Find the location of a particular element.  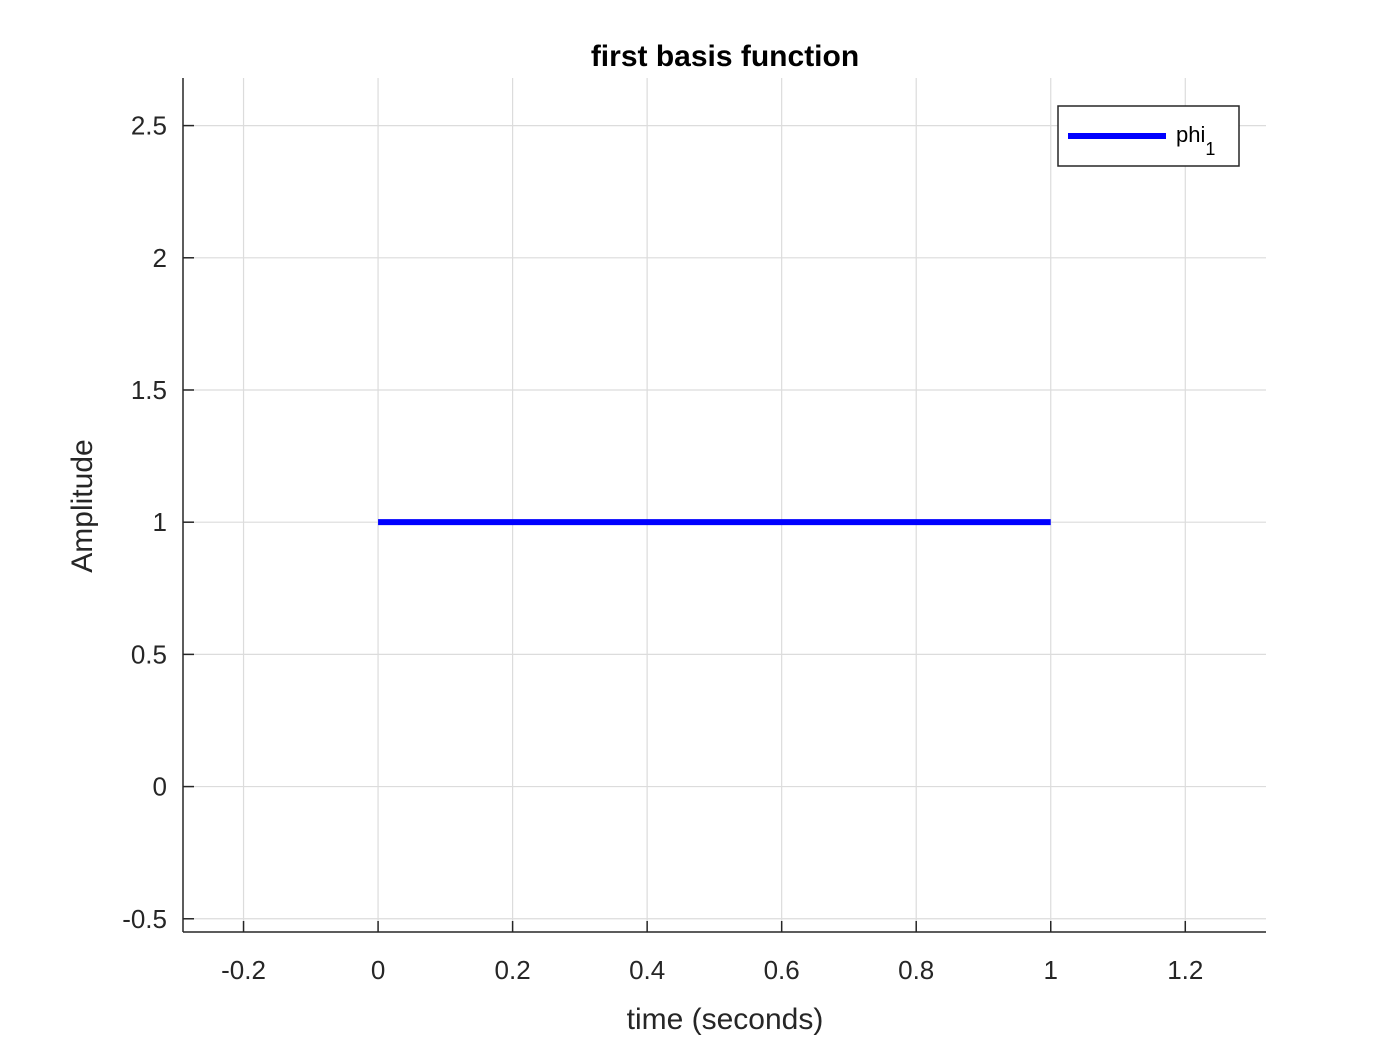

x-tick-label: 0.2 is located at coordinates (513, 970).